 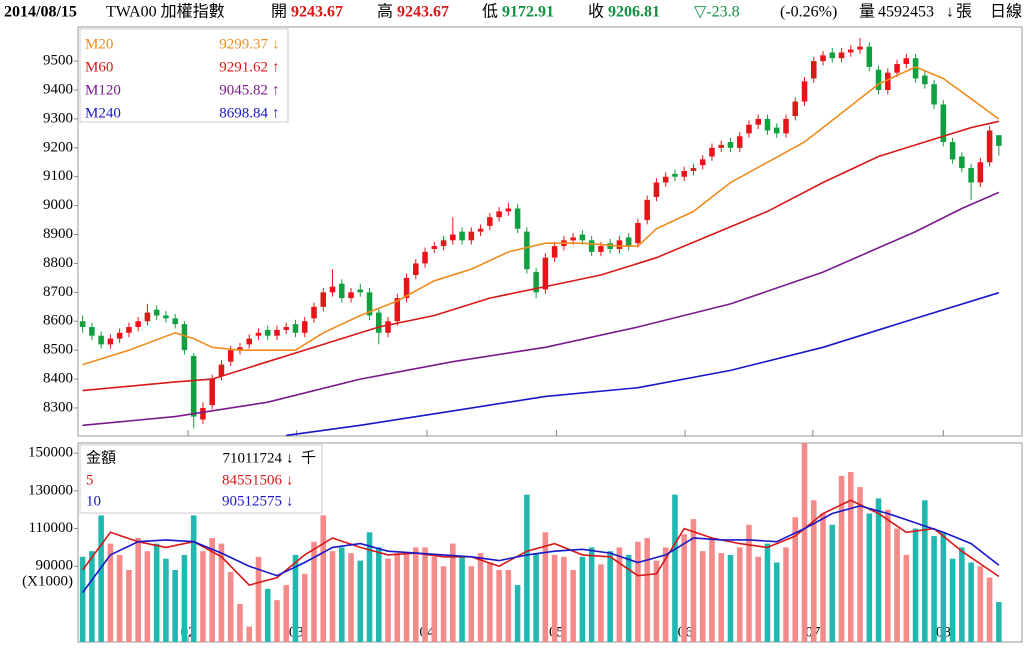 I want to click on volume: 4592453, so click(x=906, y=12).